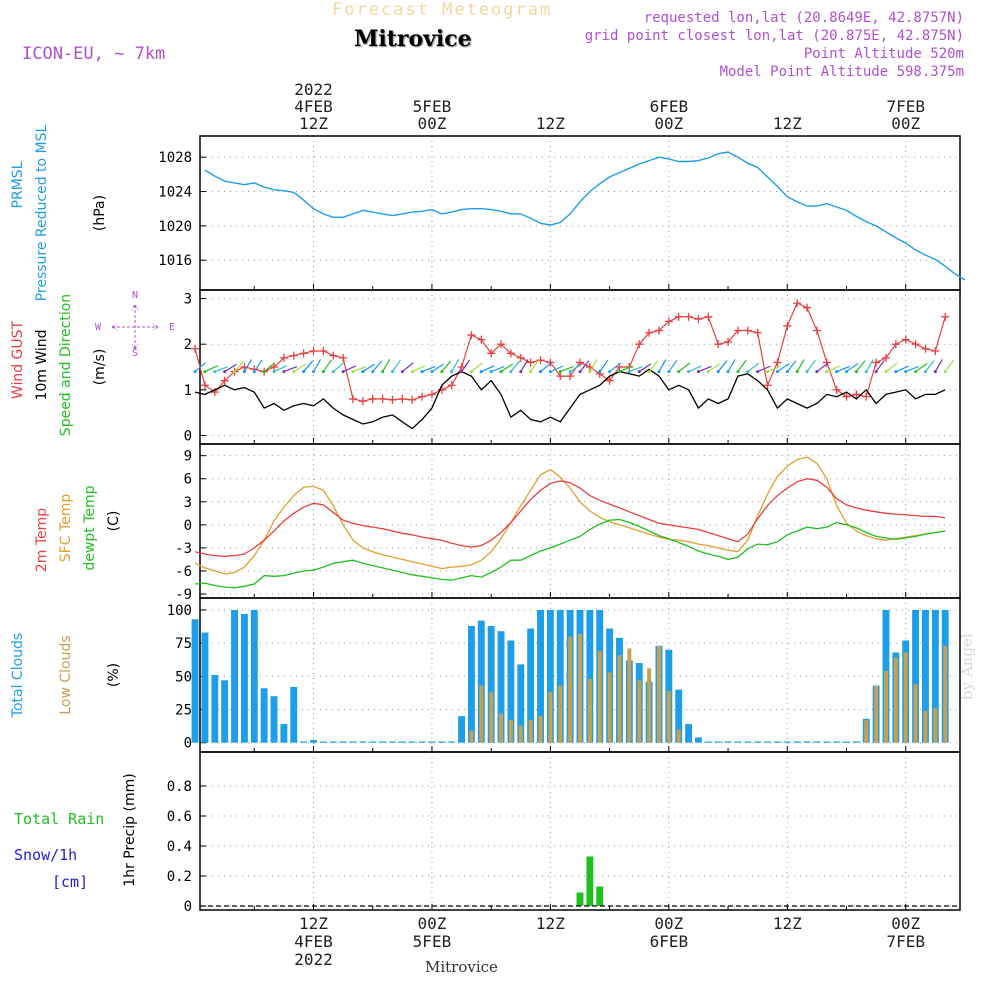  Describe the element at coordinates (135, 295) in the screenshot. I see `compass-north: N` at that location.